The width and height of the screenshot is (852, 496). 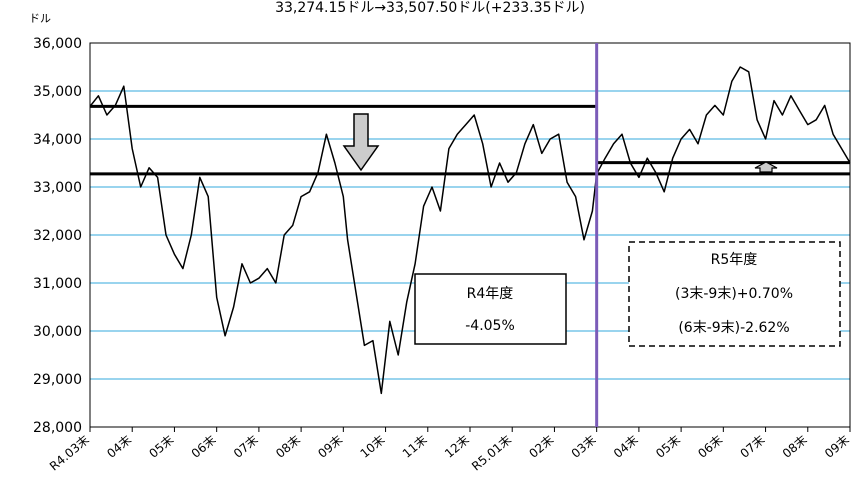 What do you see at coordinates (361, 142) in the screenshot?
I see `down-arrow-icon` at bounding box center [361, 142].